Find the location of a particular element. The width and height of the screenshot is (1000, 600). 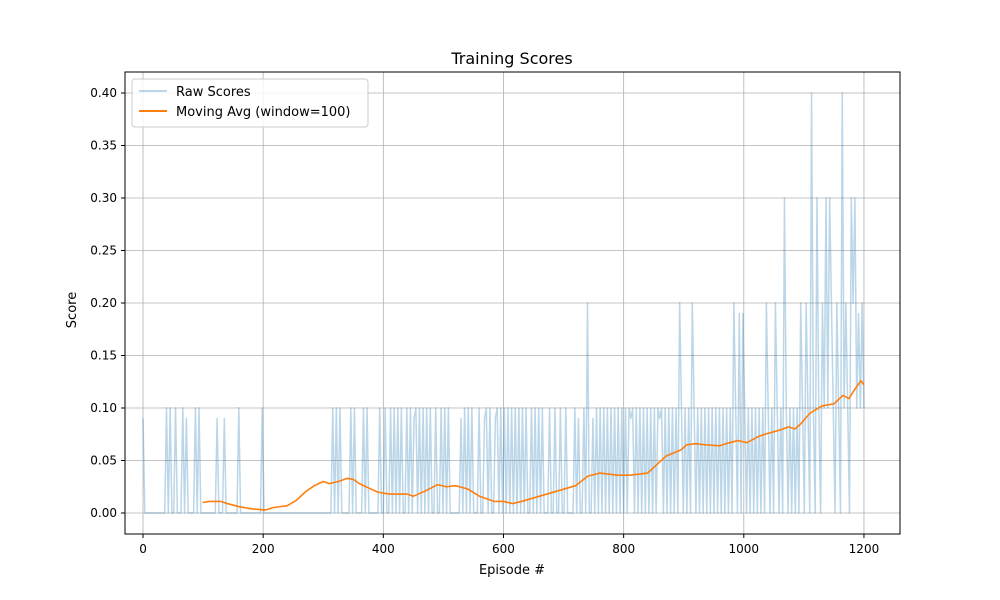

y-tick-label: 0.15 is located at coordinates (103, 356).